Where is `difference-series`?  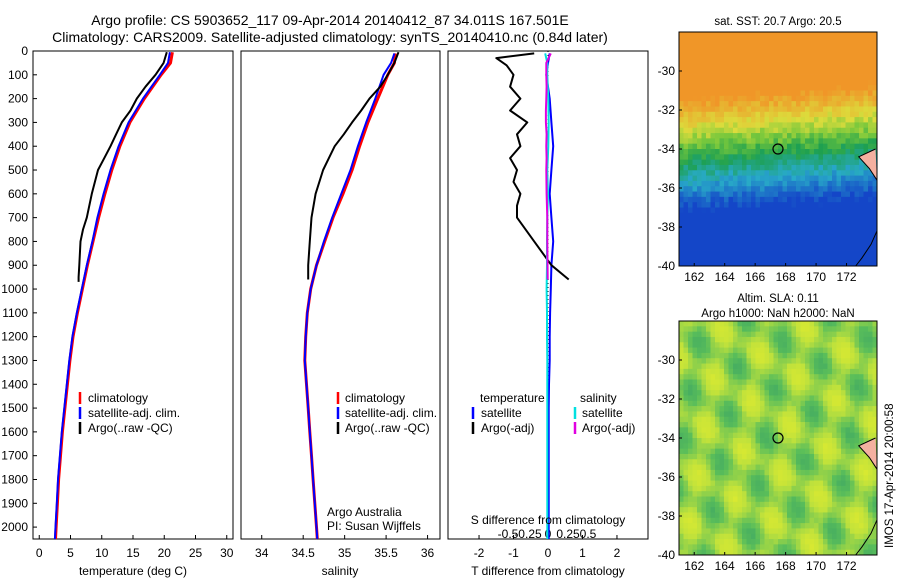
difference-series is located at coordinates (532, 295).